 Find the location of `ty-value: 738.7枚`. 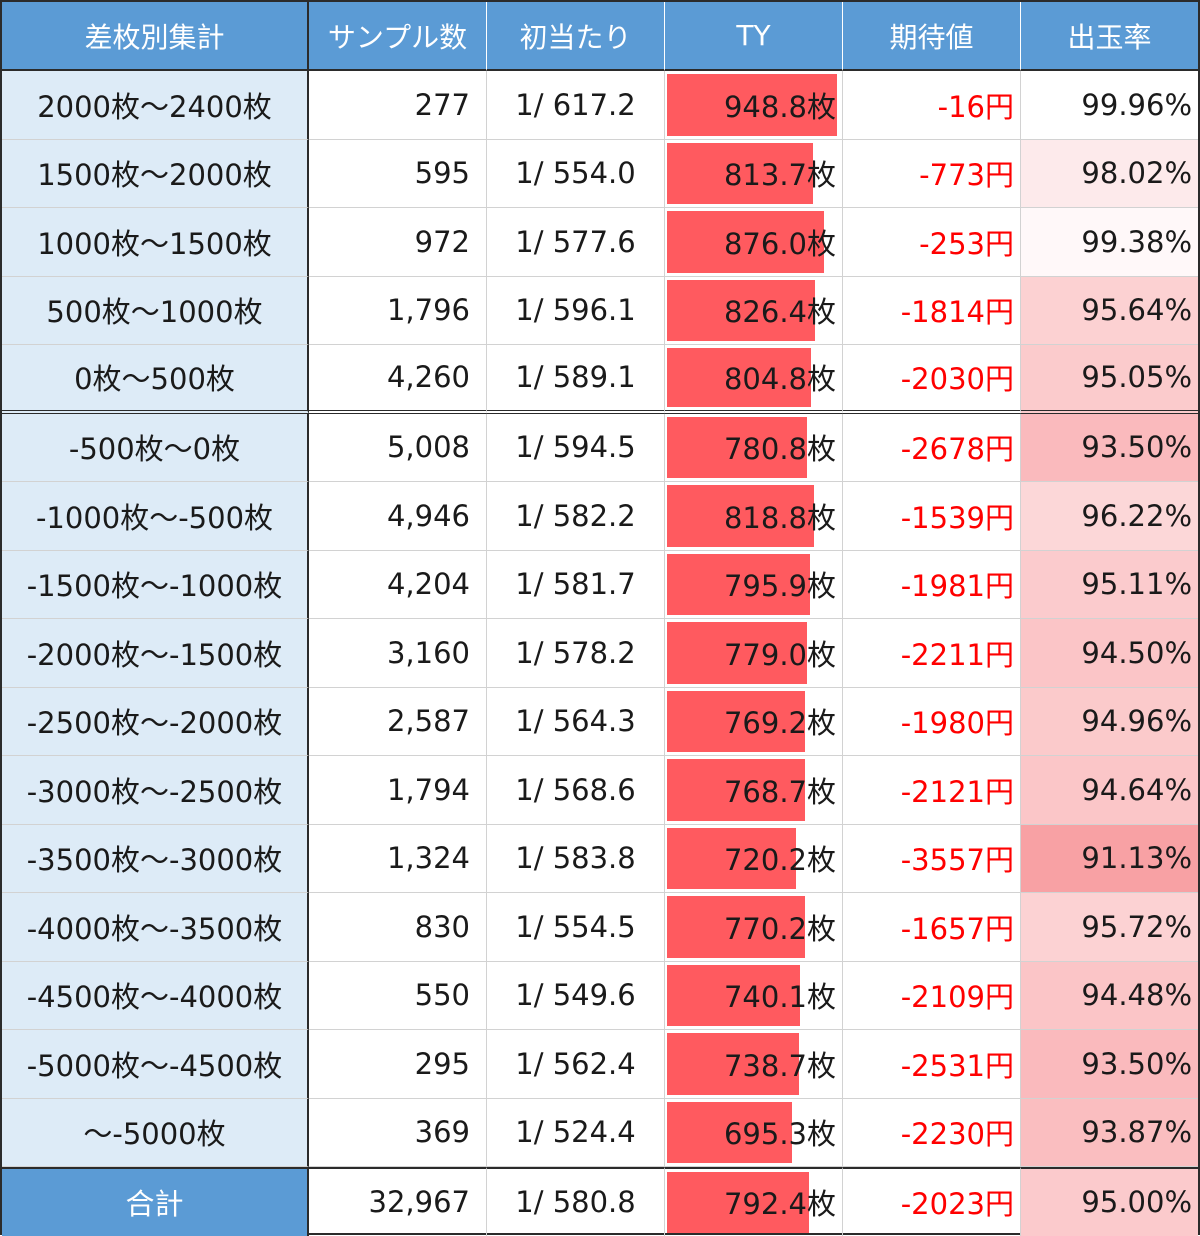

ty-value: 738.7枚 is located at coordinates (779, 1065).